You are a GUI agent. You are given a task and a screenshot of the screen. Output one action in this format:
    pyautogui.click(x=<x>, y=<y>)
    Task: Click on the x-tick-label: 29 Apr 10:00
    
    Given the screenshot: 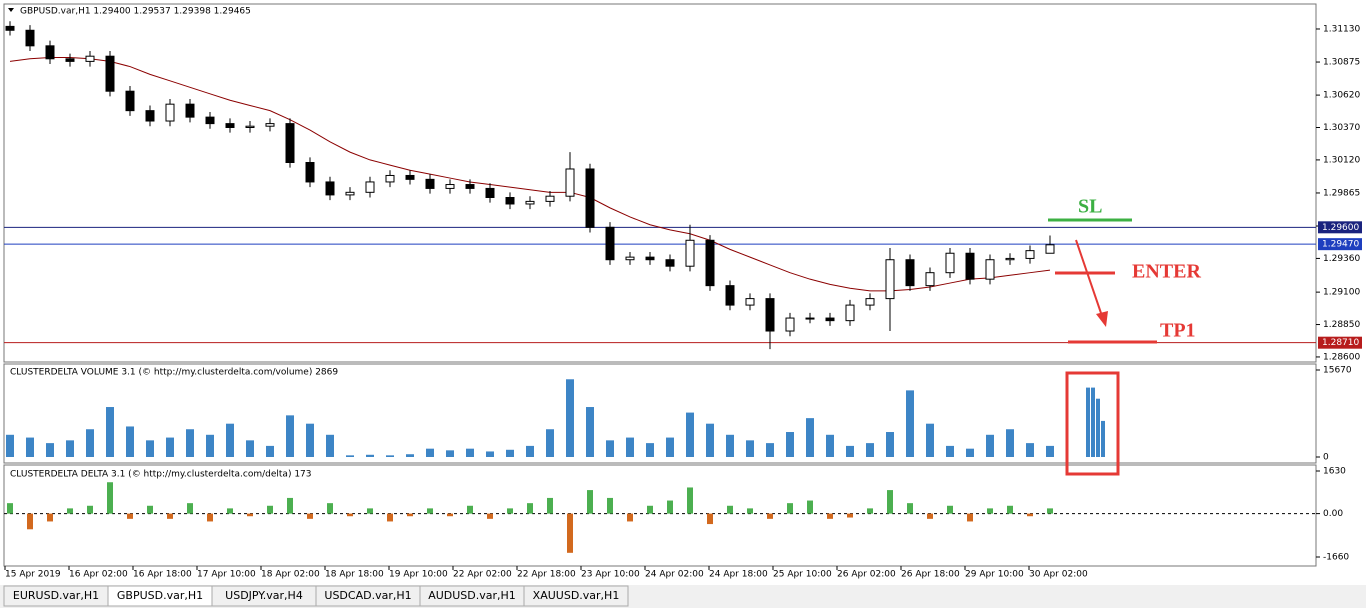 What is the action you would take?
    pyautogui.click(x=994, y=575)
    